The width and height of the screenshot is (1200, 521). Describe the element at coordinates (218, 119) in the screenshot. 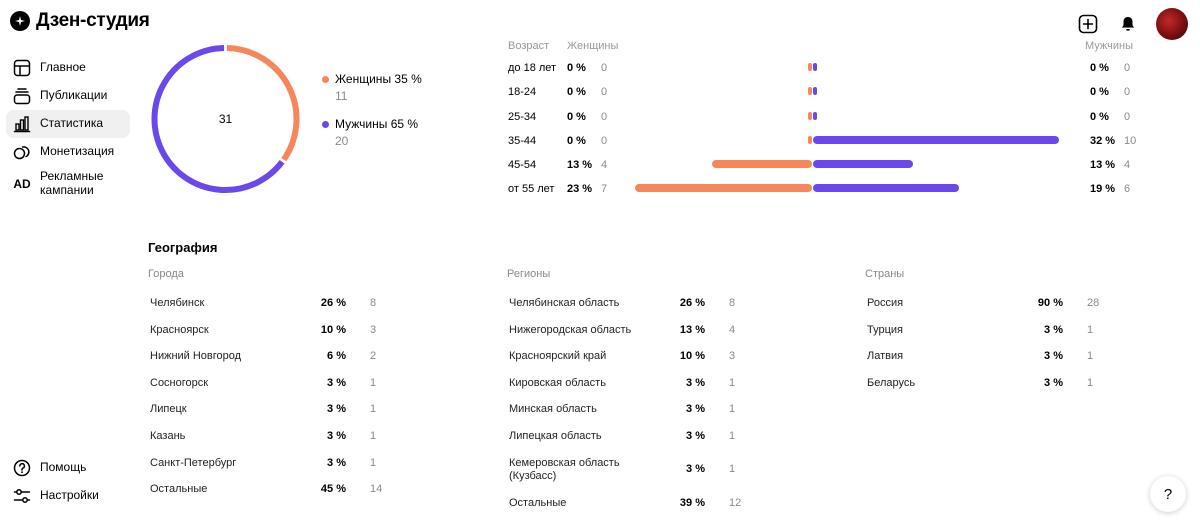

I see `donut-segment-men` at that location.